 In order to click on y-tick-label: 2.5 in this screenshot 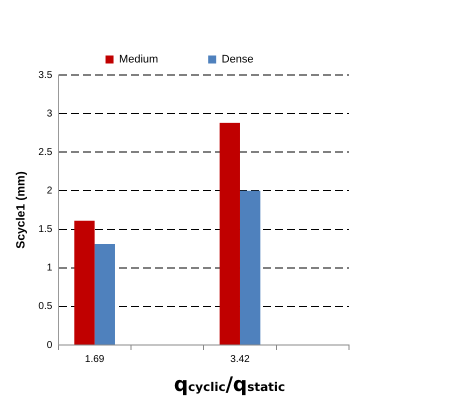, I will do `click(45, 152)`.